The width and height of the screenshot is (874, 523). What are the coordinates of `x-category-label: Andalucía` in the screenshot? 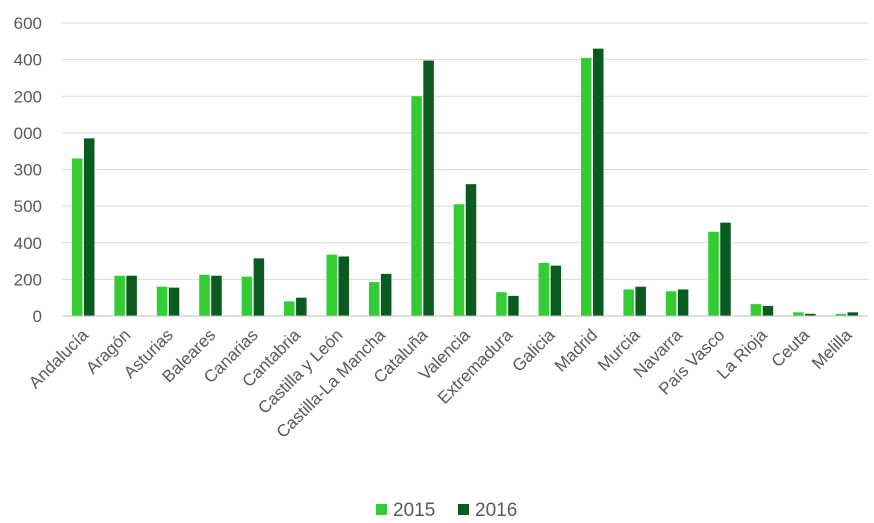 It's located at (58, 358).